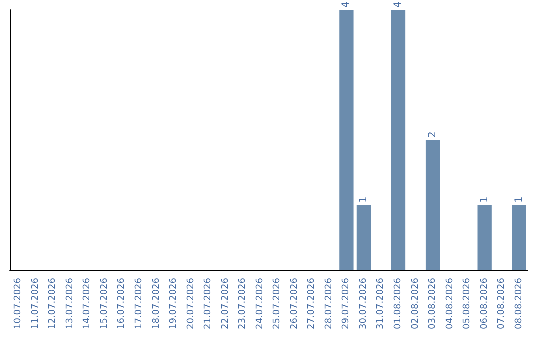 Image resolution: width=540 pixels, height=340 pixels. I want to click on x-tick-label: 21.07.2026, so click(209, 304).